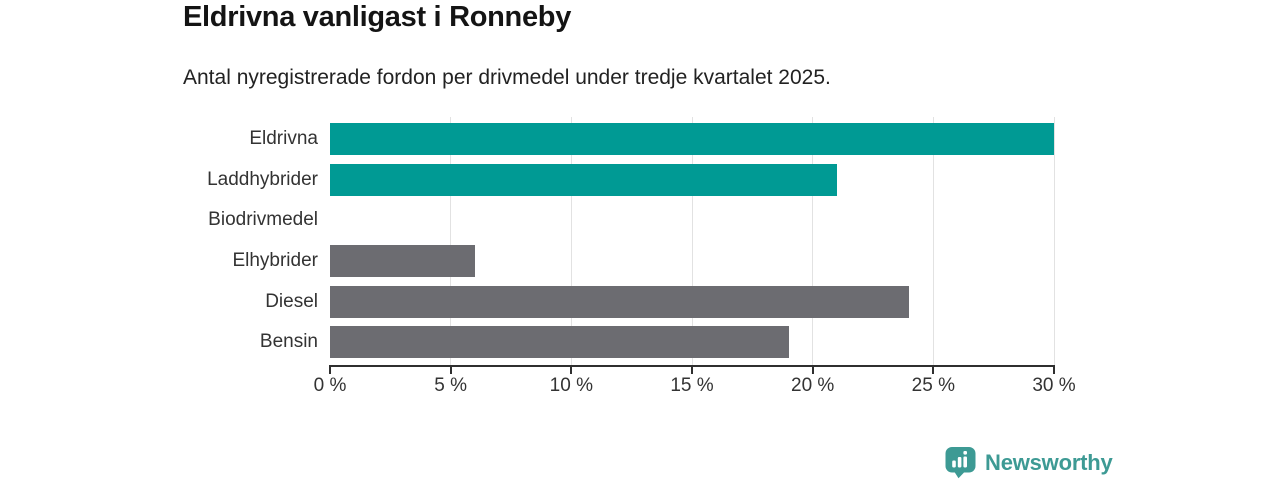 This screenshot has width=1280, height=480. I want to click on category-label: Biodrivmedel, so click(263, 220).